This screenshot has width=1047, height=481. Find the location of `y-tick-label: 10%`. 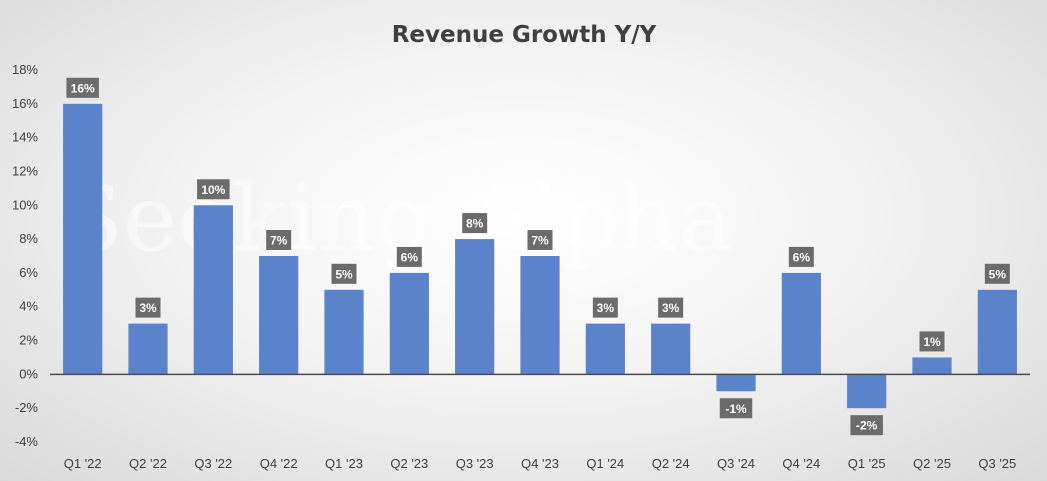

y-tick-label: 10% is located at coordinates (25, 204).